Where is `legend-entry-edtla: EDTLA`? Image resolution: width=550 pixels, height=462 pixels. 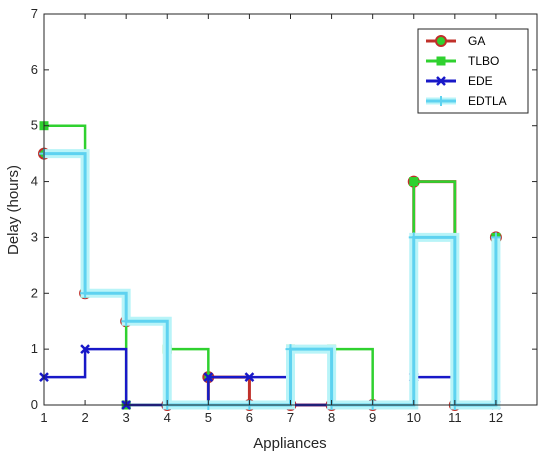 legend-entry-edtla: EDTLA is located at coordinates (466, 101).